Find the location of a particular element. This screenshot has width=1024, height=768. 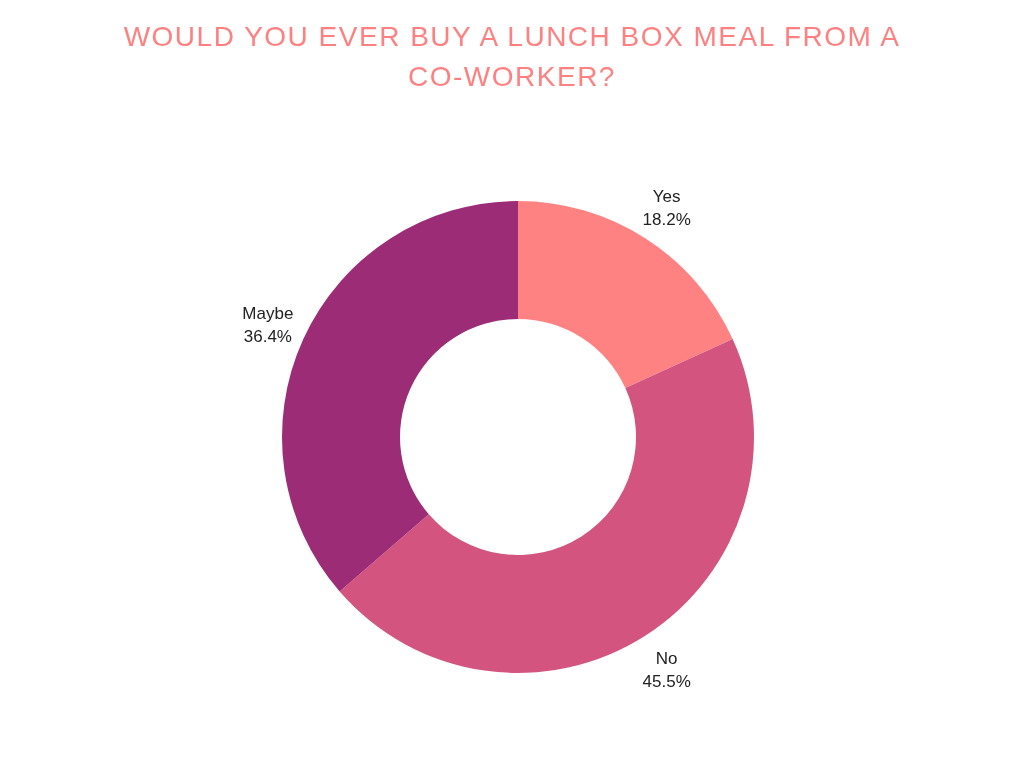

data-label: 45.5% is located at coordinates (666, 682).